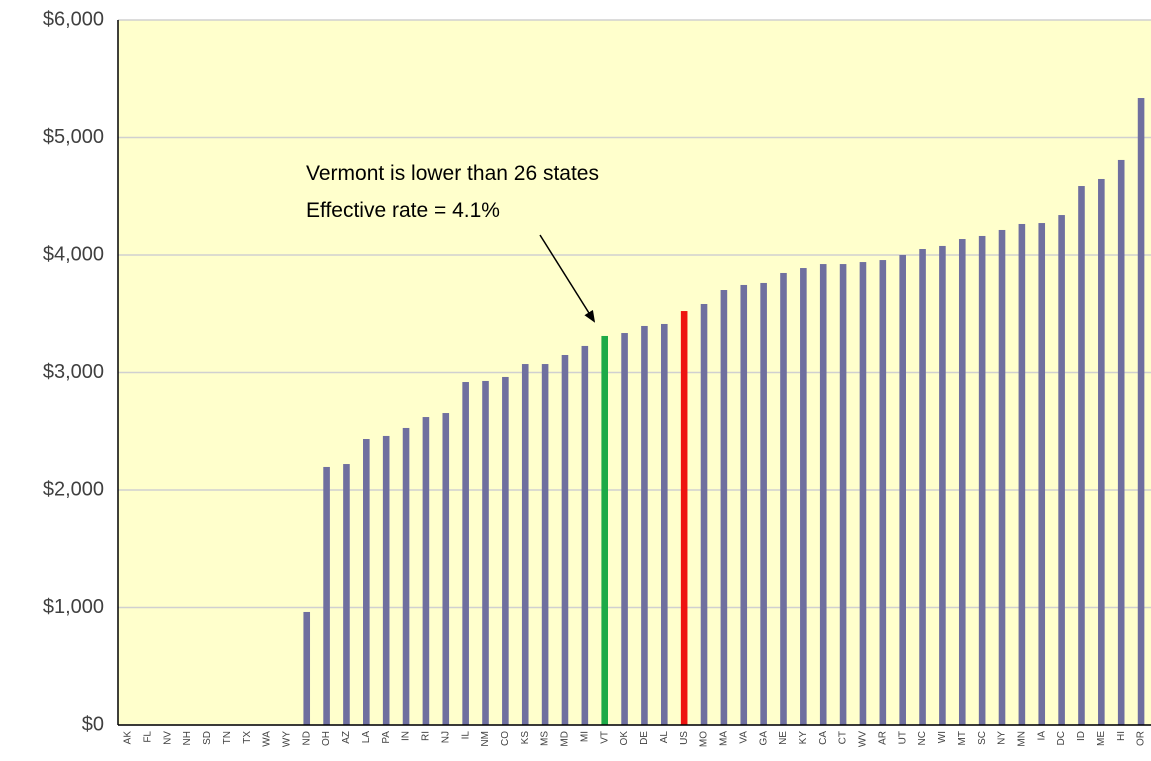  What do you see at coordinates (803, 738) in the screenshot?
I see `x-tick-label: KY` at bounding box center [803, 738].